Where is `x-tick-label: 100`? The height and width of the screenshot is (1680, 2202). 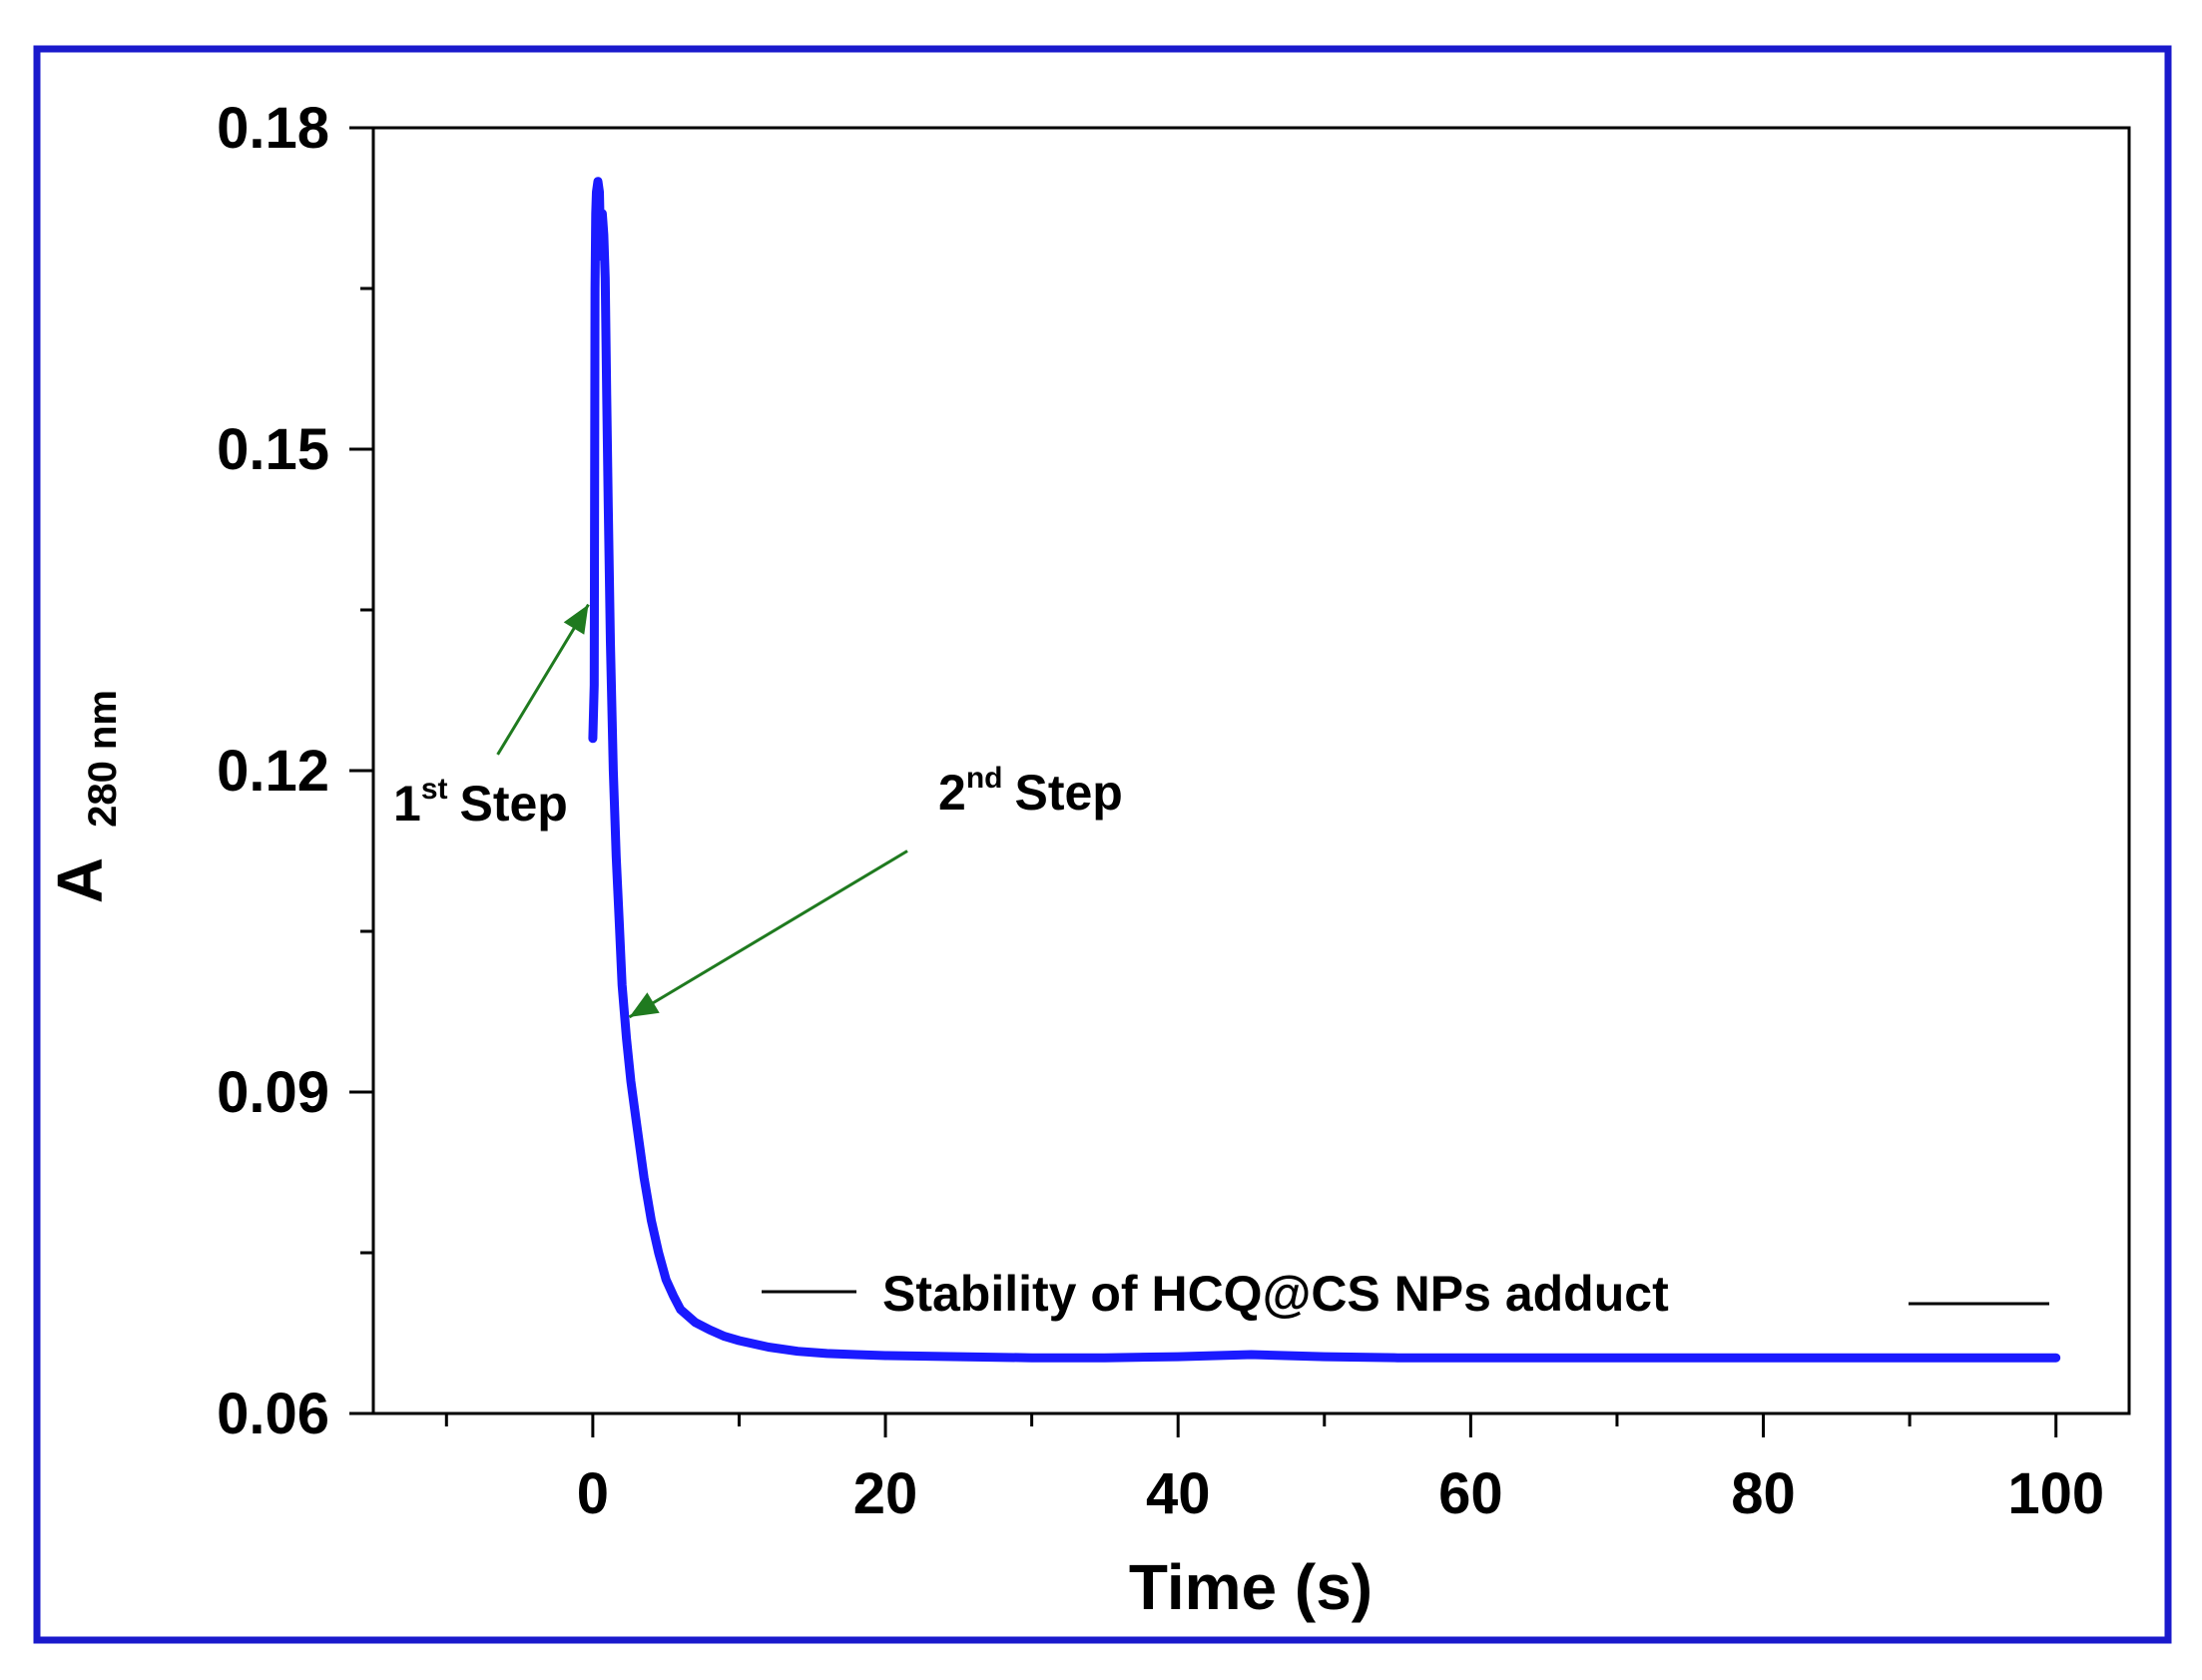 x-tick-label: 100 is located at coordinates (2056, 1493).